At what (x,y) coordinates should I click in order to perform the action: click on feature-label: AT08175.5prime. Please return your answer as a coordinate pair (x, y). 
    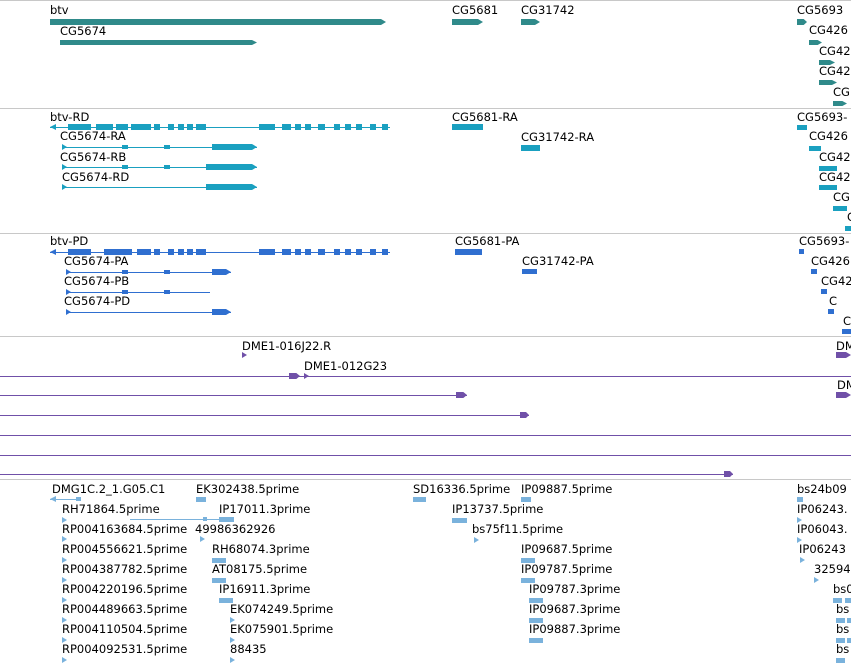
    Looking at the image, I should click on (260, 569).